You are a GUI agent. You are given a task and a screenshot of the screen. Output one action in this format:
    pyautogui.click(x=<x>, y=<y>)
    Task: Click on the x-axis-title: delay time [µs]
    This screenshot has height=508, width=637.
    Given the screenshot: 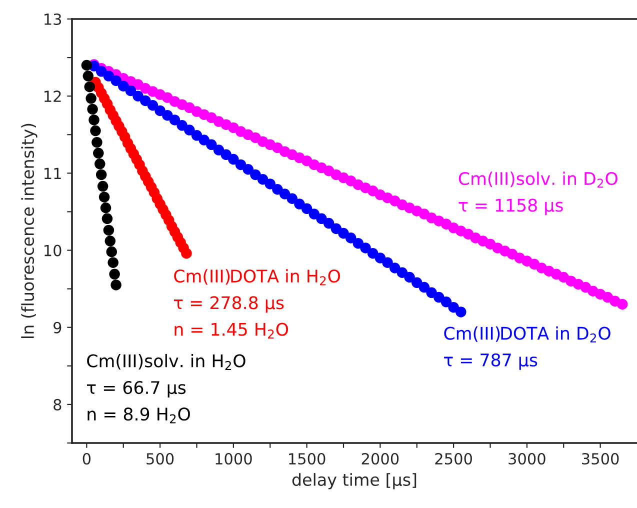 What is the action you would take?
    pyautogui.click(x=354, y=481)
    